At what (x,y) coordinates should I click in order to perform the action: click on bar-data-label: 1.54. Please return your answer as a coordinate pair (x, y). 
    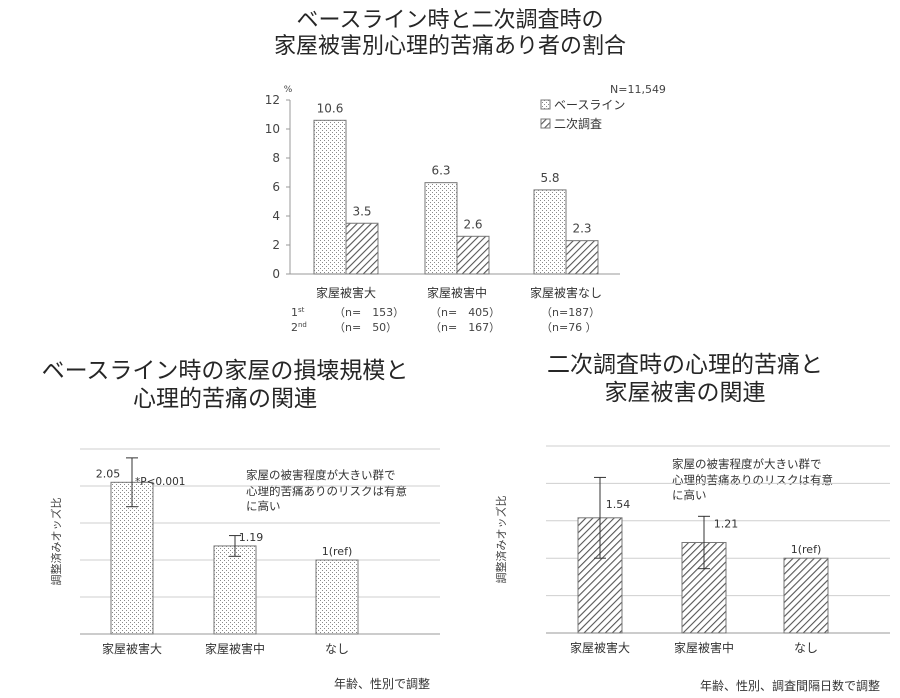
    Looking at the image, I should click on (618, 504).